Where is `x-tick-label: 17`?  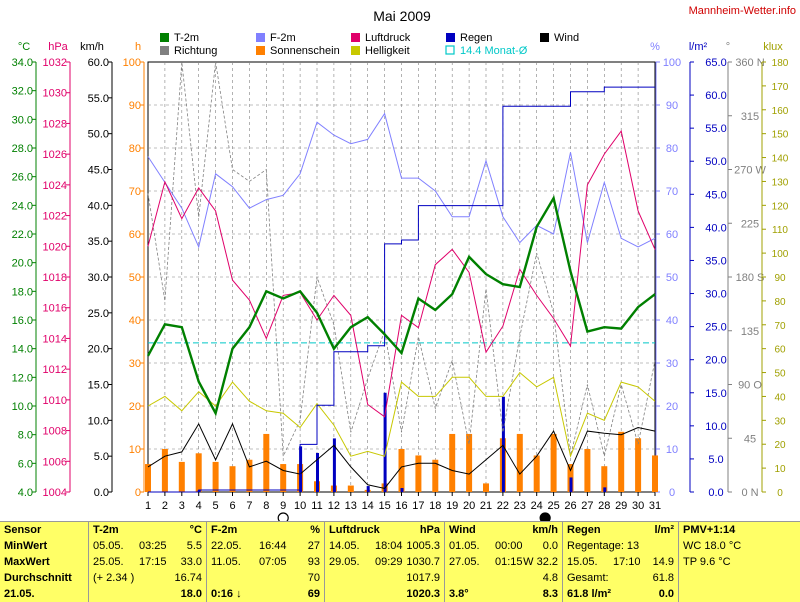 x-tick-label: 17 is located at coordinates (418, 506).